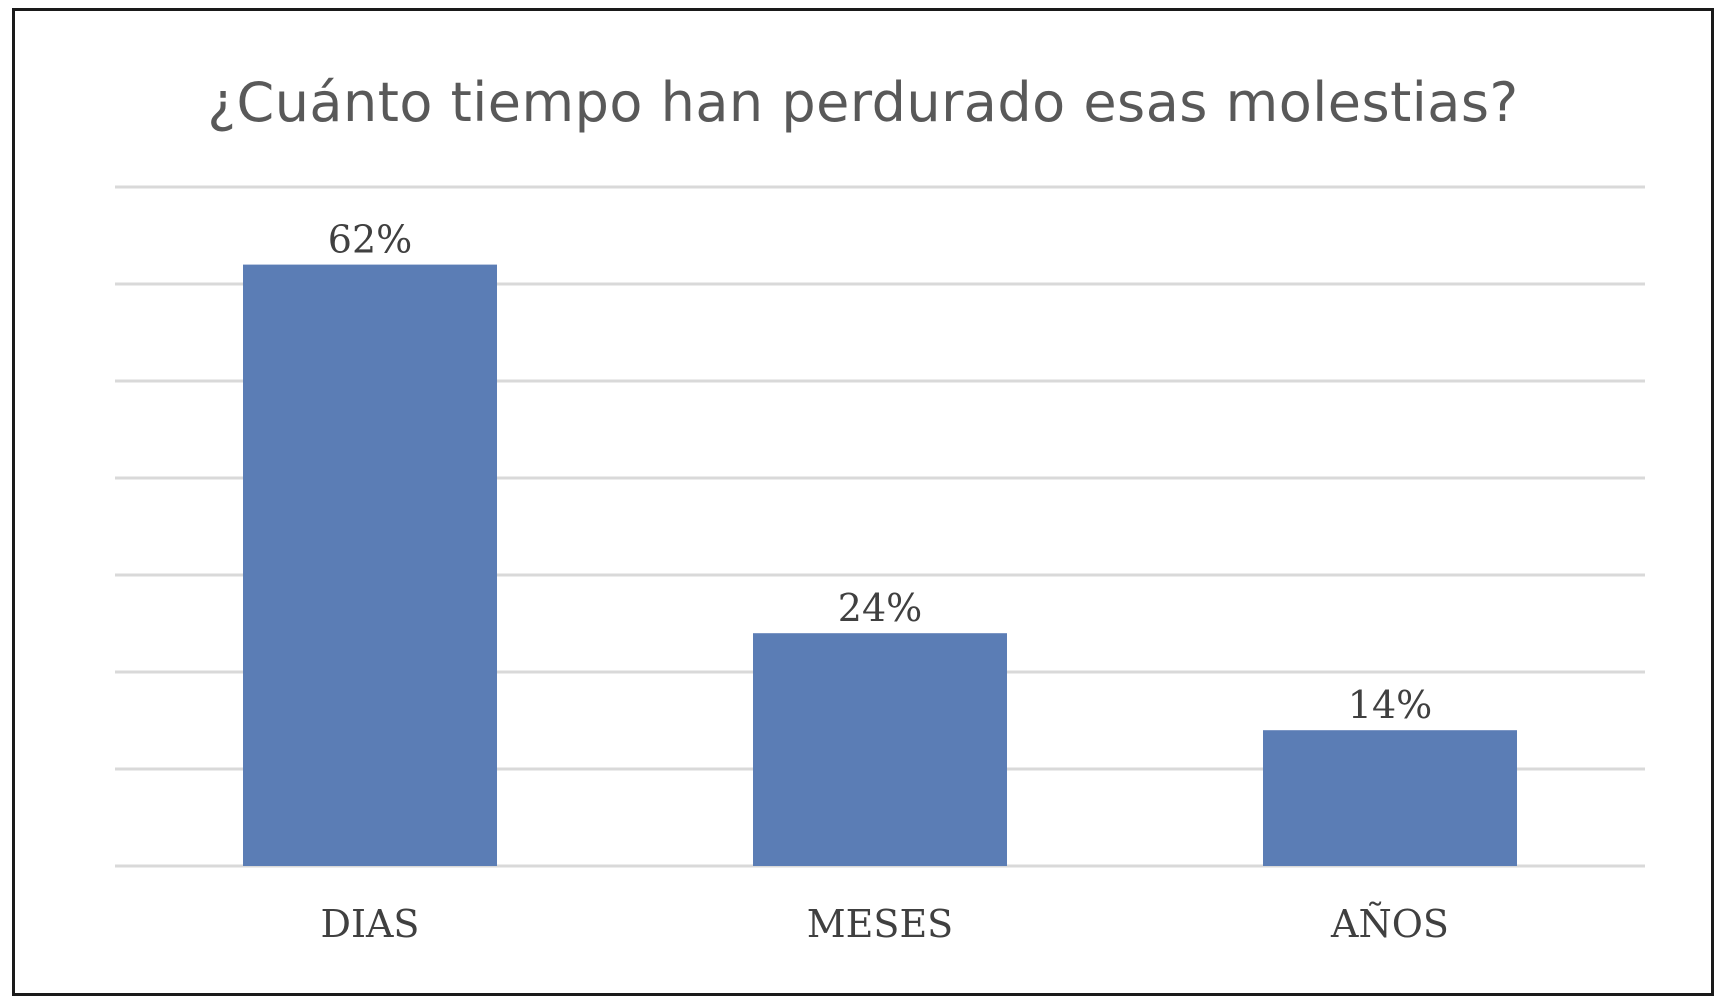  What do you see at coordinates (370, 924) in the screenshot?
I see `category-label-dias: DIAS` at bounding box center [370, 924].